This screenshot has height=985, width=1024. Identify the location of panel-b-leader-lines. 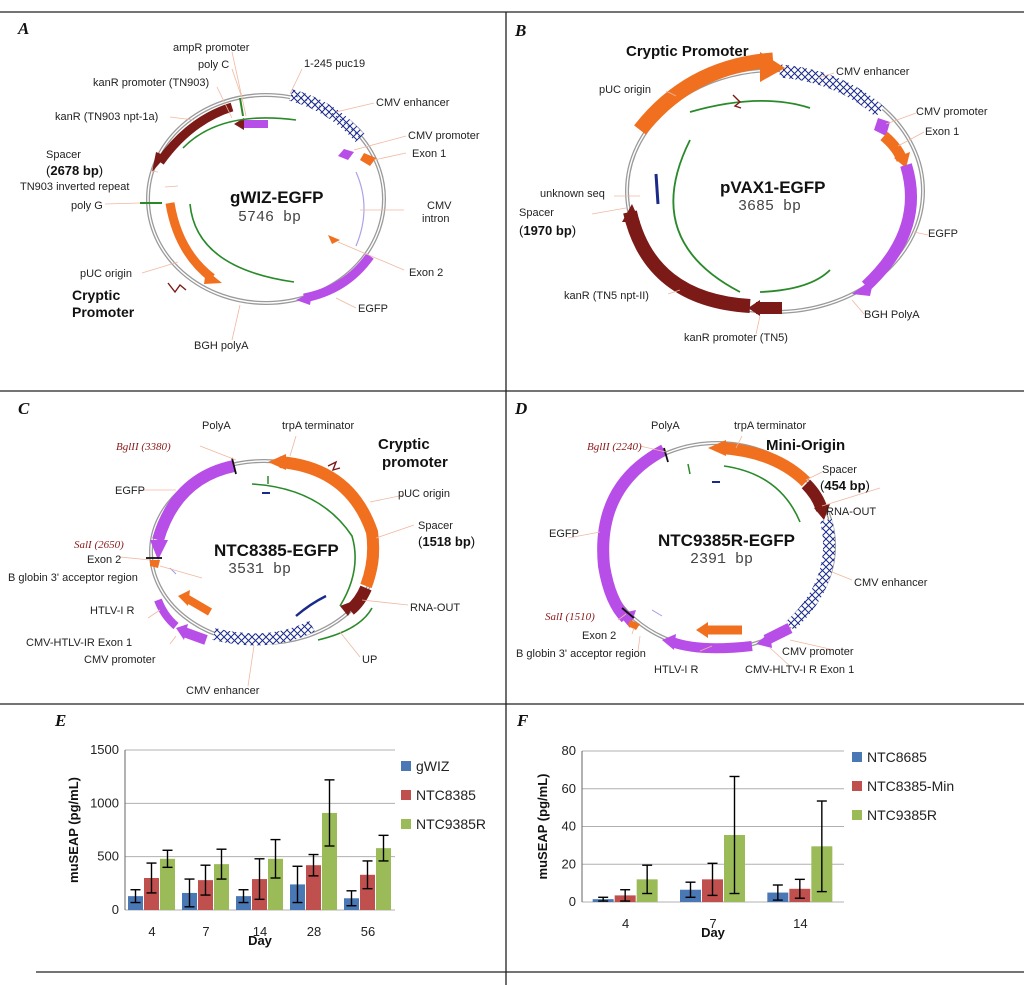
(760, 203).